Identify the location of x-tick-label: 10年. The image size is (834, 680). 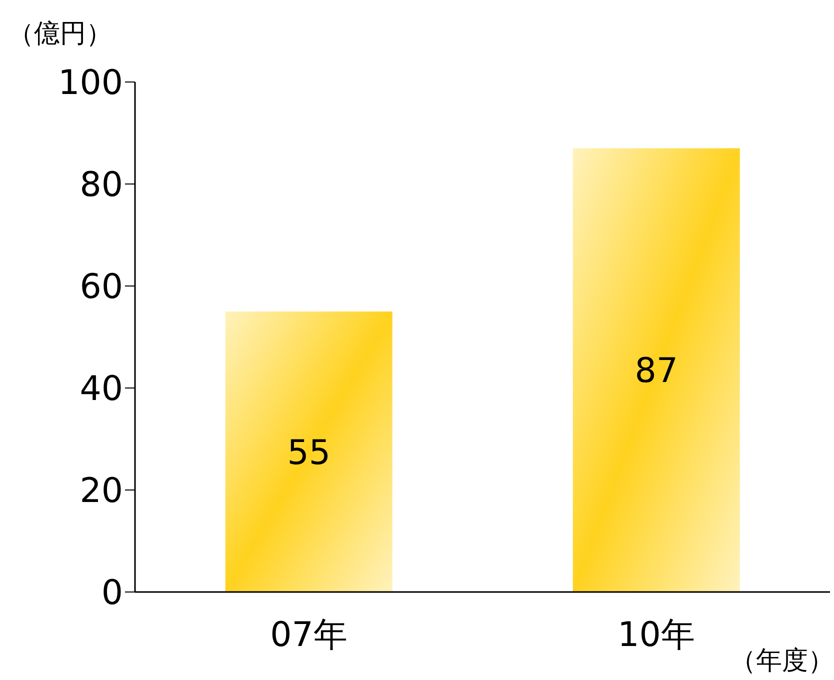
(656, 635).